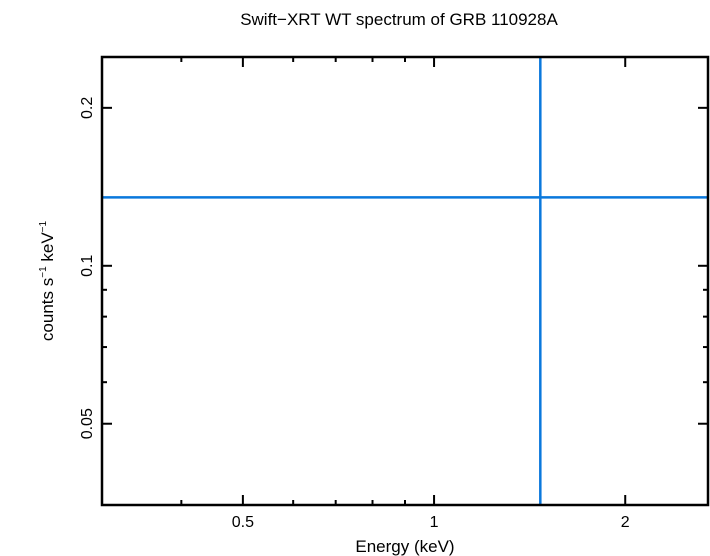  What do you see at coordinates (625, 522) in the screenshot?
I see `x-tick-label-2: 2` at bounding box center [625, 522].